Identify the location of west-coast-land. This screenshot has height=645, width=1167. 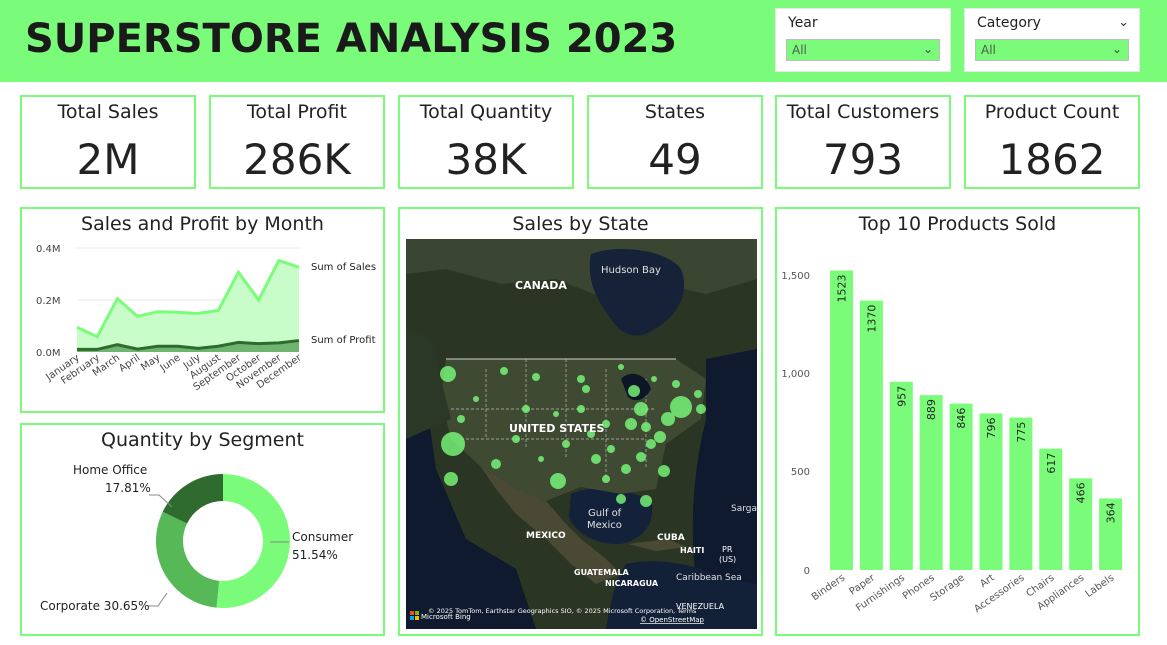
(428, 384).